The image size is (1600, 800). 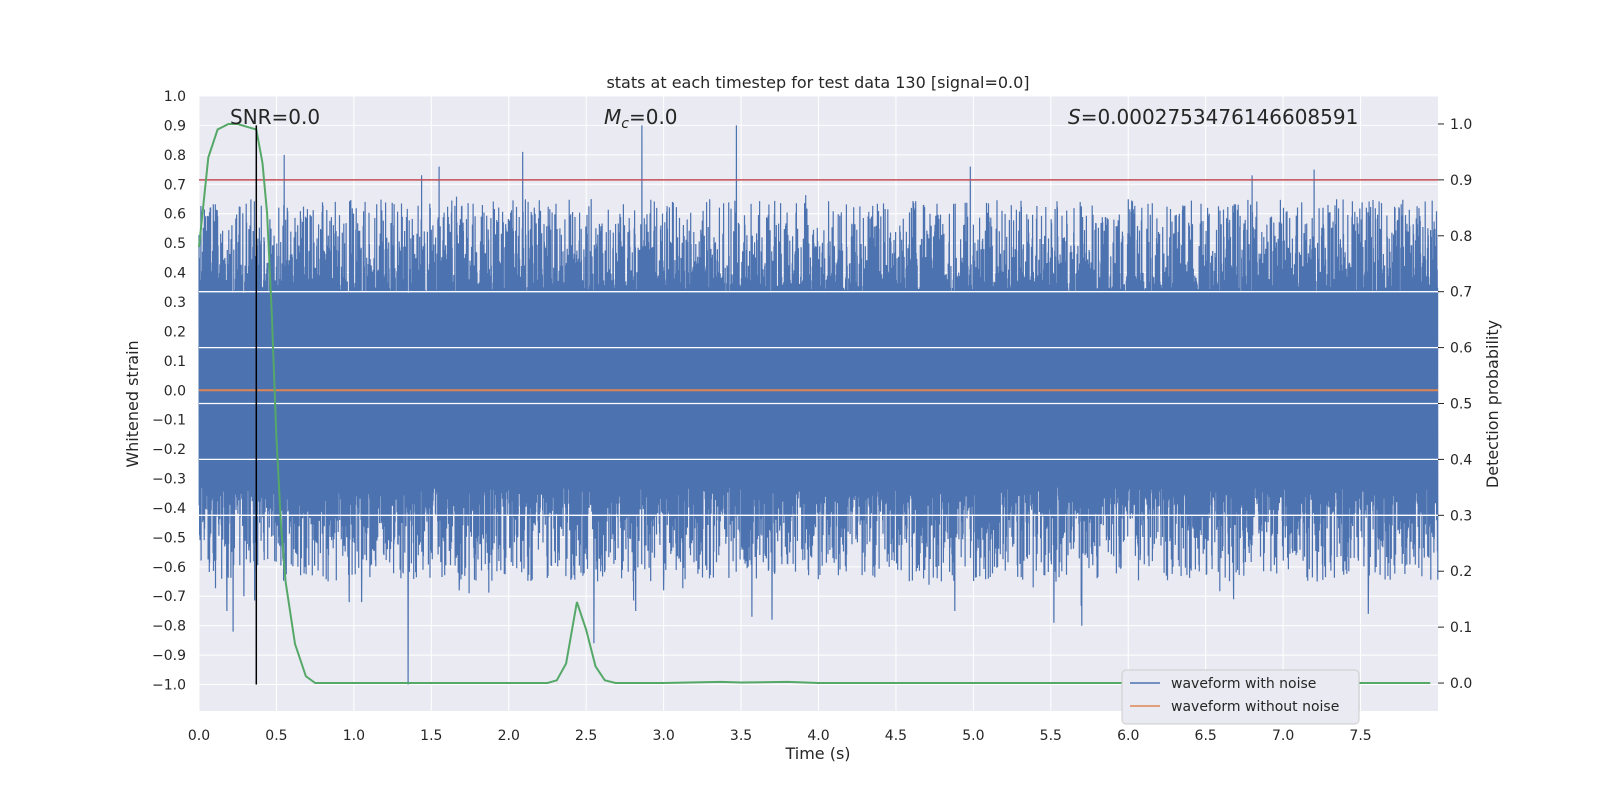 What do you see at coordinates (1461, 181) in the screenshot?
I see `y2-tick-label-1: 0.9` at bounding box center [1461, 181].